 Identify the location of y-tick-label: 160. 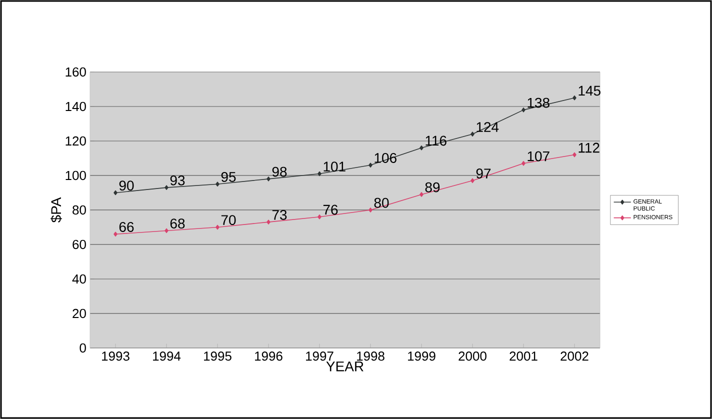
(76, 72).